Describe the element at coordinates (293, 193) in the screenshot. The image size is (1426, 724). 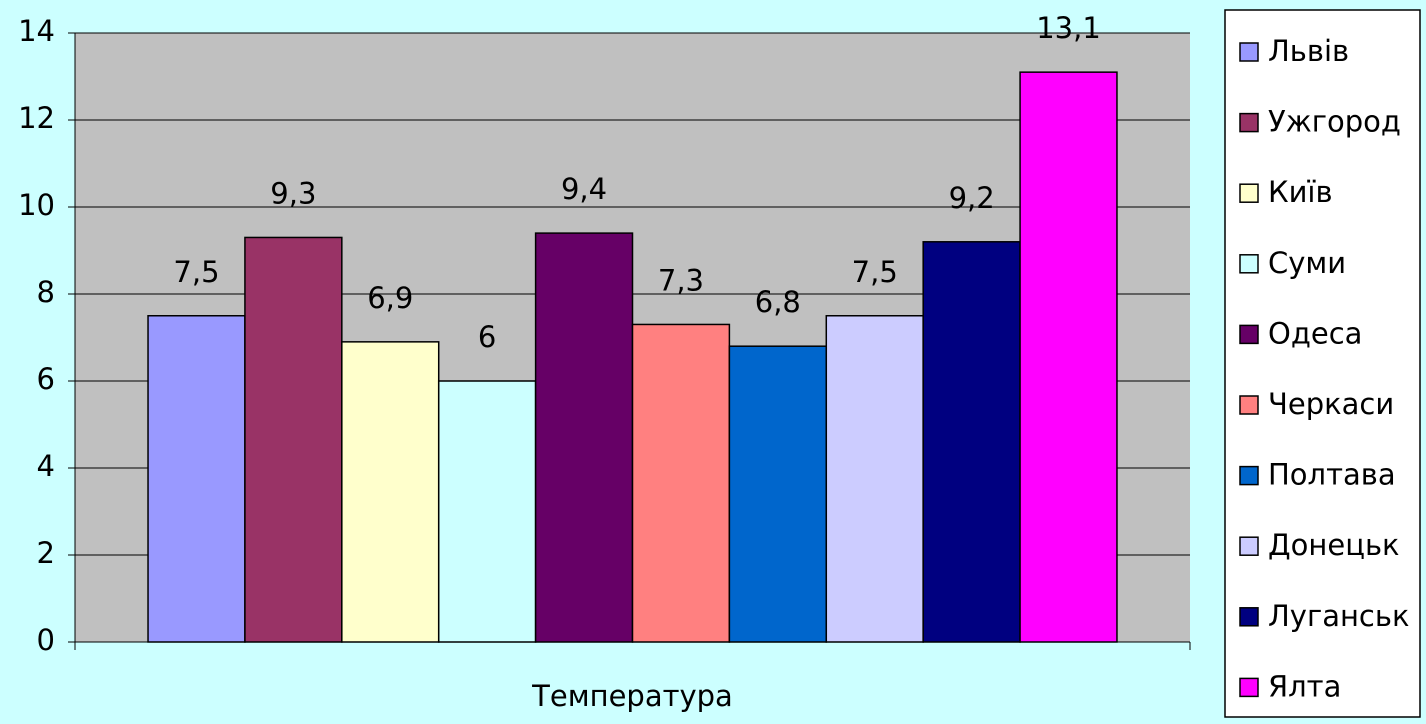
I see `data-label: 9,3` at that location.